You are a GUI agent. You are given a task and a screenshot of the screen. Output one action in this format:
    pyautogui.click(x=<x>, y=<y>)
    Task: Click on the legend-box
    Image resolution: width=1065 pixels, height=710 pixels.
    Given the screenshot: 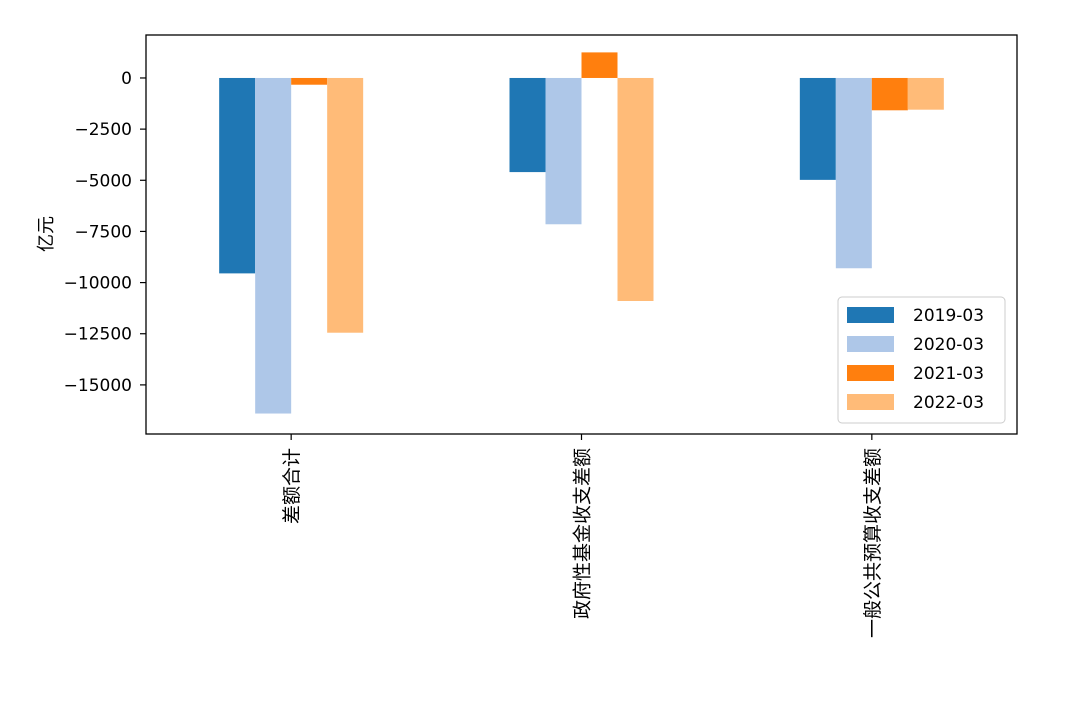 What is the action you would take?
    pyautogui.click(x=921, y=360)
    